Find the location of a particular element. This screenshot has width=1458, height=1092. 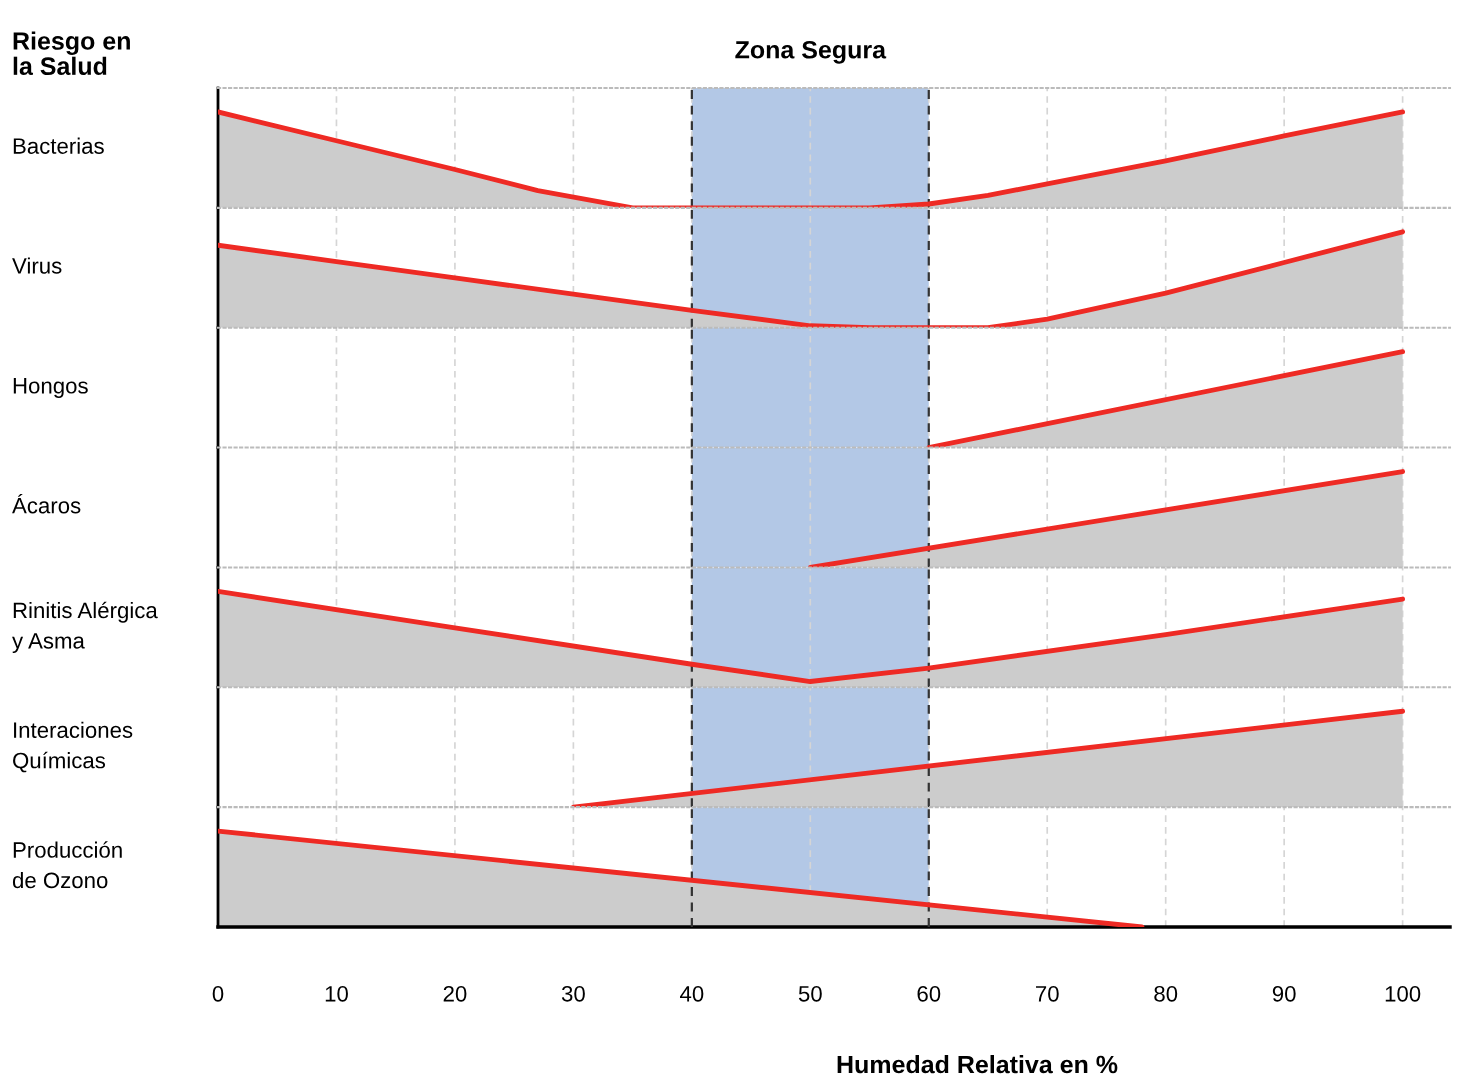

y-axis-title: Hongos is located at coordinates (50, 388).